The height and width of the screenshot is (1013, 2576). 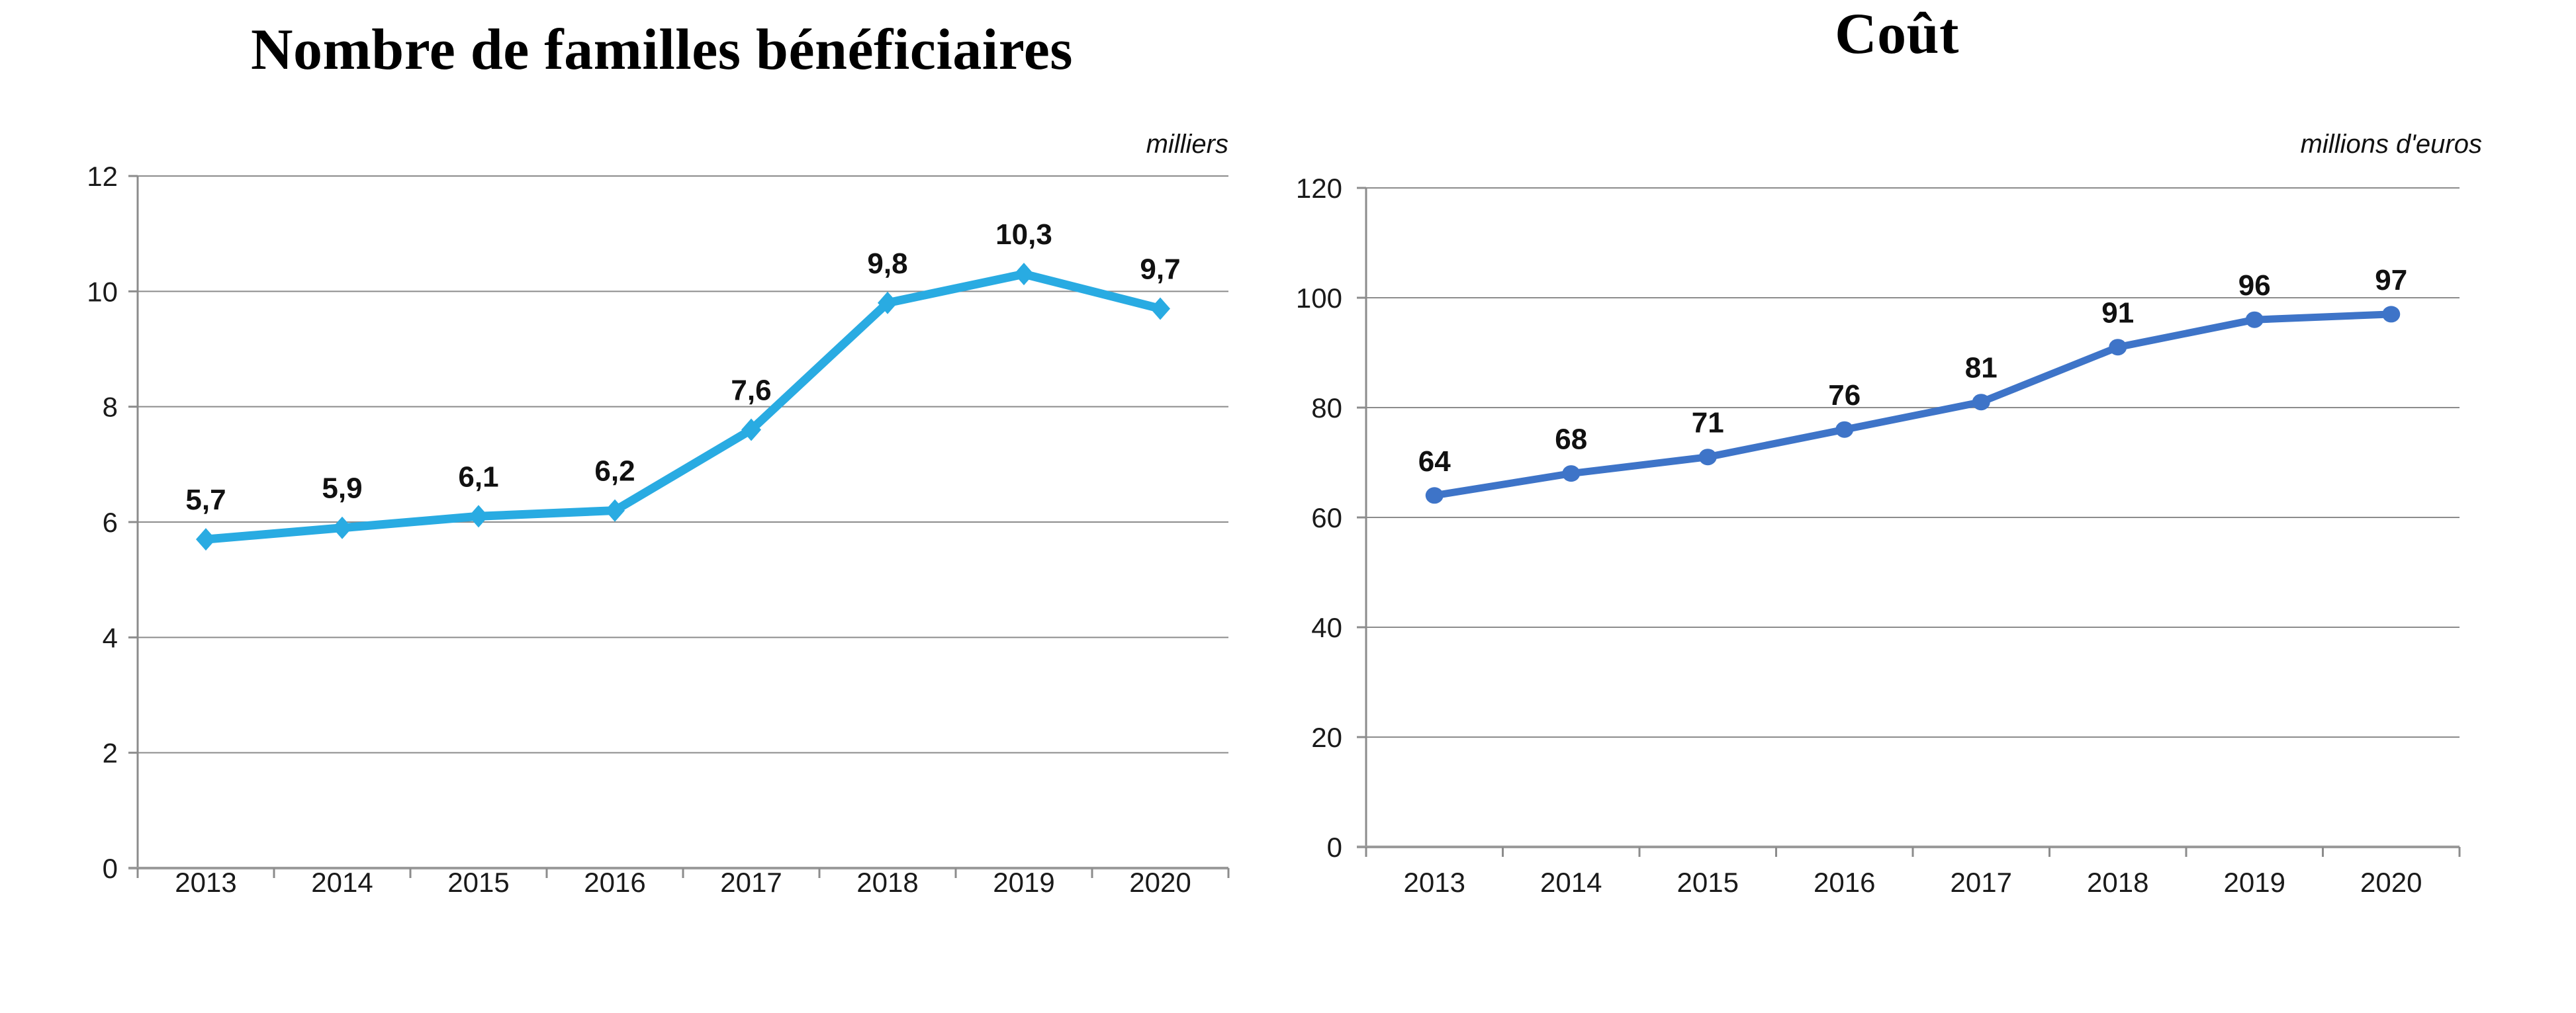 What do you see at coordinates (1981, 368) in the screenshot?
I see `data-point-label: 81` at bounding box center [1981, 368].